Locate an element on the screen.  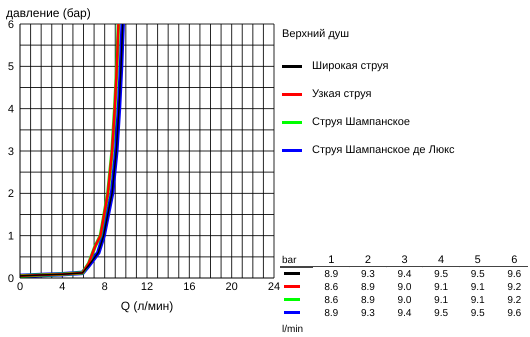
y-tick-label: 2 is located at coordinates (11, 194).